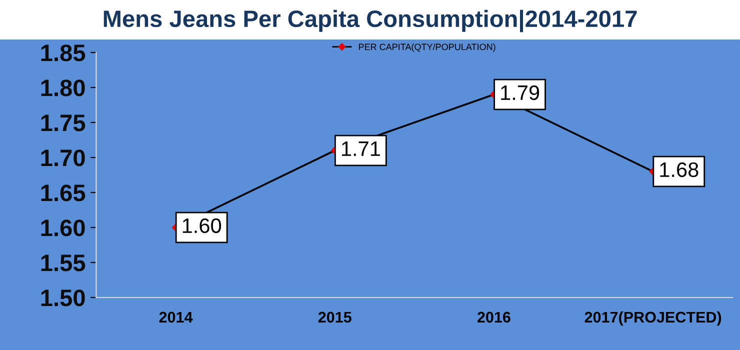  What do you see at coordinates (63, 228) in the screenshot?
I see `text: 1.60` at bounding box center [63, 228].